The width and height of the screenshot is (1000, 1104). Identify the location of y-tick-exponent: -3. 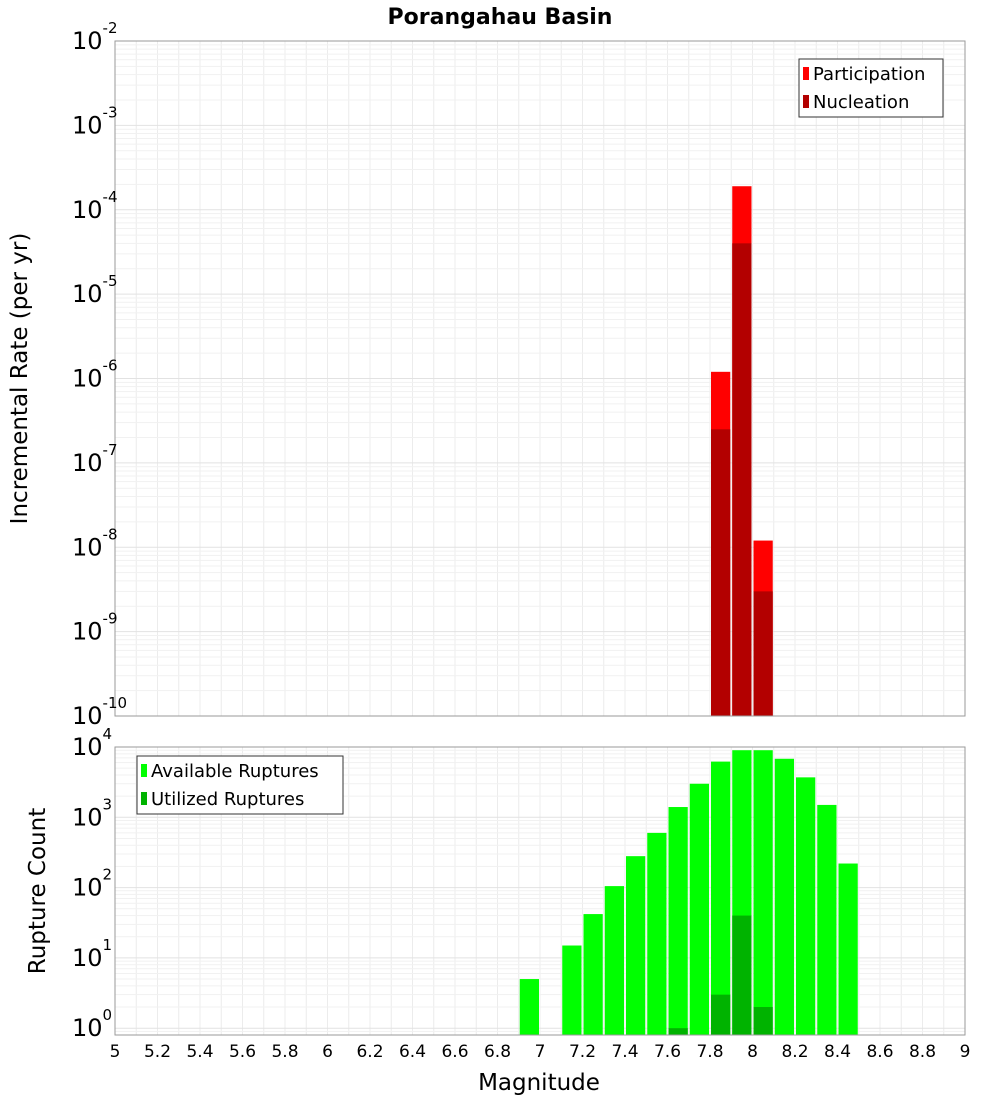
(110, 112).